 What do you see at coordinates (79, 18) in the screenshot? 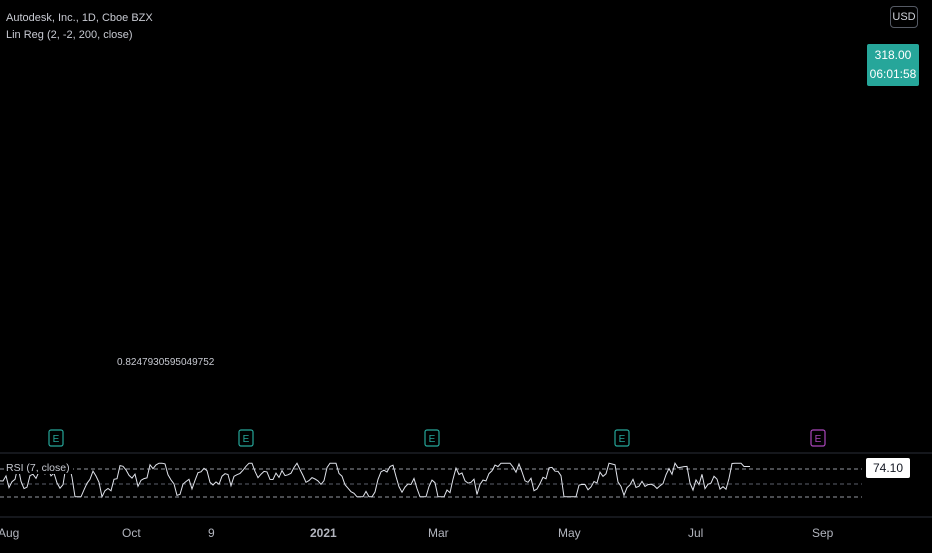
I see `symbol-title: Autodesk, Inc., 1D, Cboe BZX` at bounding box center [79, 18].